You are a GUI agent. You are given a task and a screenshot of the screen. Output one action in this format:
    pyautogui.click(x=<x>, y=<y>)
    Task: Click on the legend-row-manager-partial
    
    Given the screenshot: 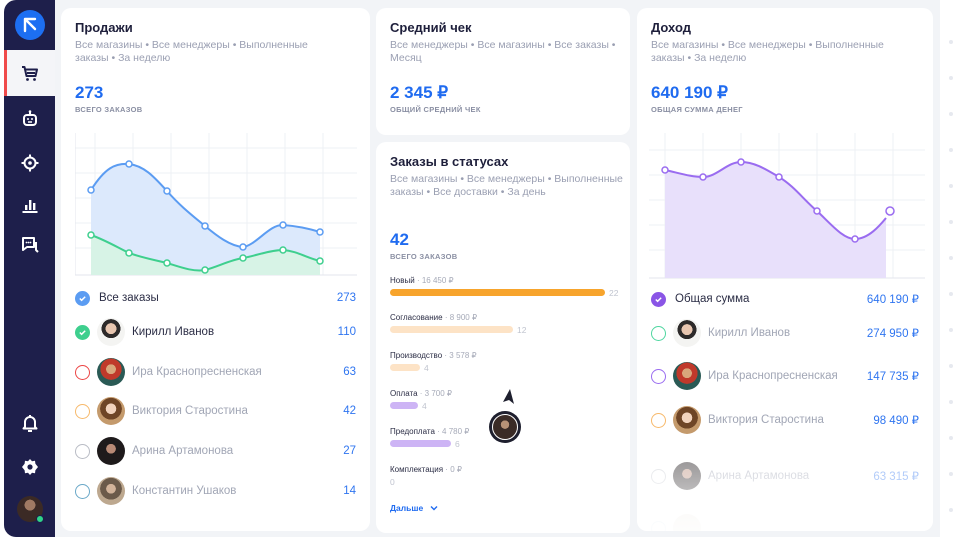 What is the action you would take?
    pyautogui.click(x=785, y=522)
    